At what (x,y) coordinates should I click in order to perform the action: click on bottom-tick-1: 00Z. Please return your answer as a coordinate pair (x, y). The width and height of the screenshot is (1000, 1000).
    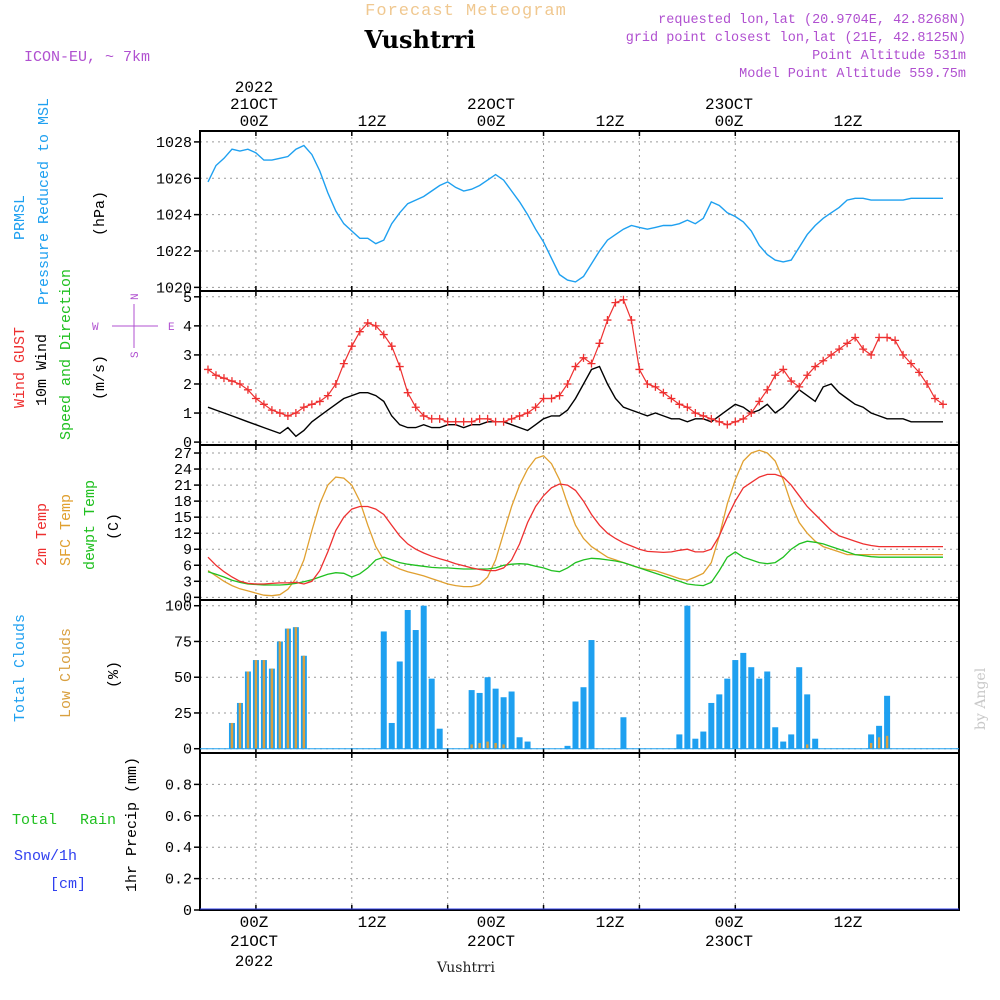
    Looking at the image, I should click on (254, 923).